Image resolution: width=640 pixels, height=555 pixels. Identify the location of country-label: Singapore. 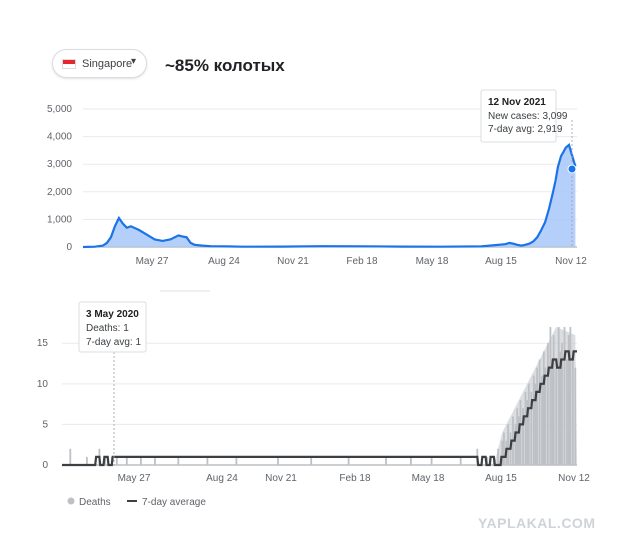
(107, 64).